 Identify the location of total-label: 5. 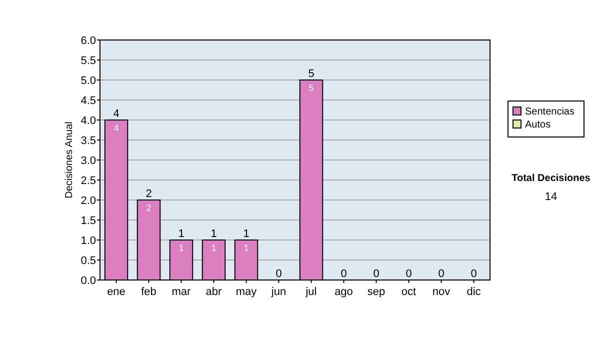
(311, 74).